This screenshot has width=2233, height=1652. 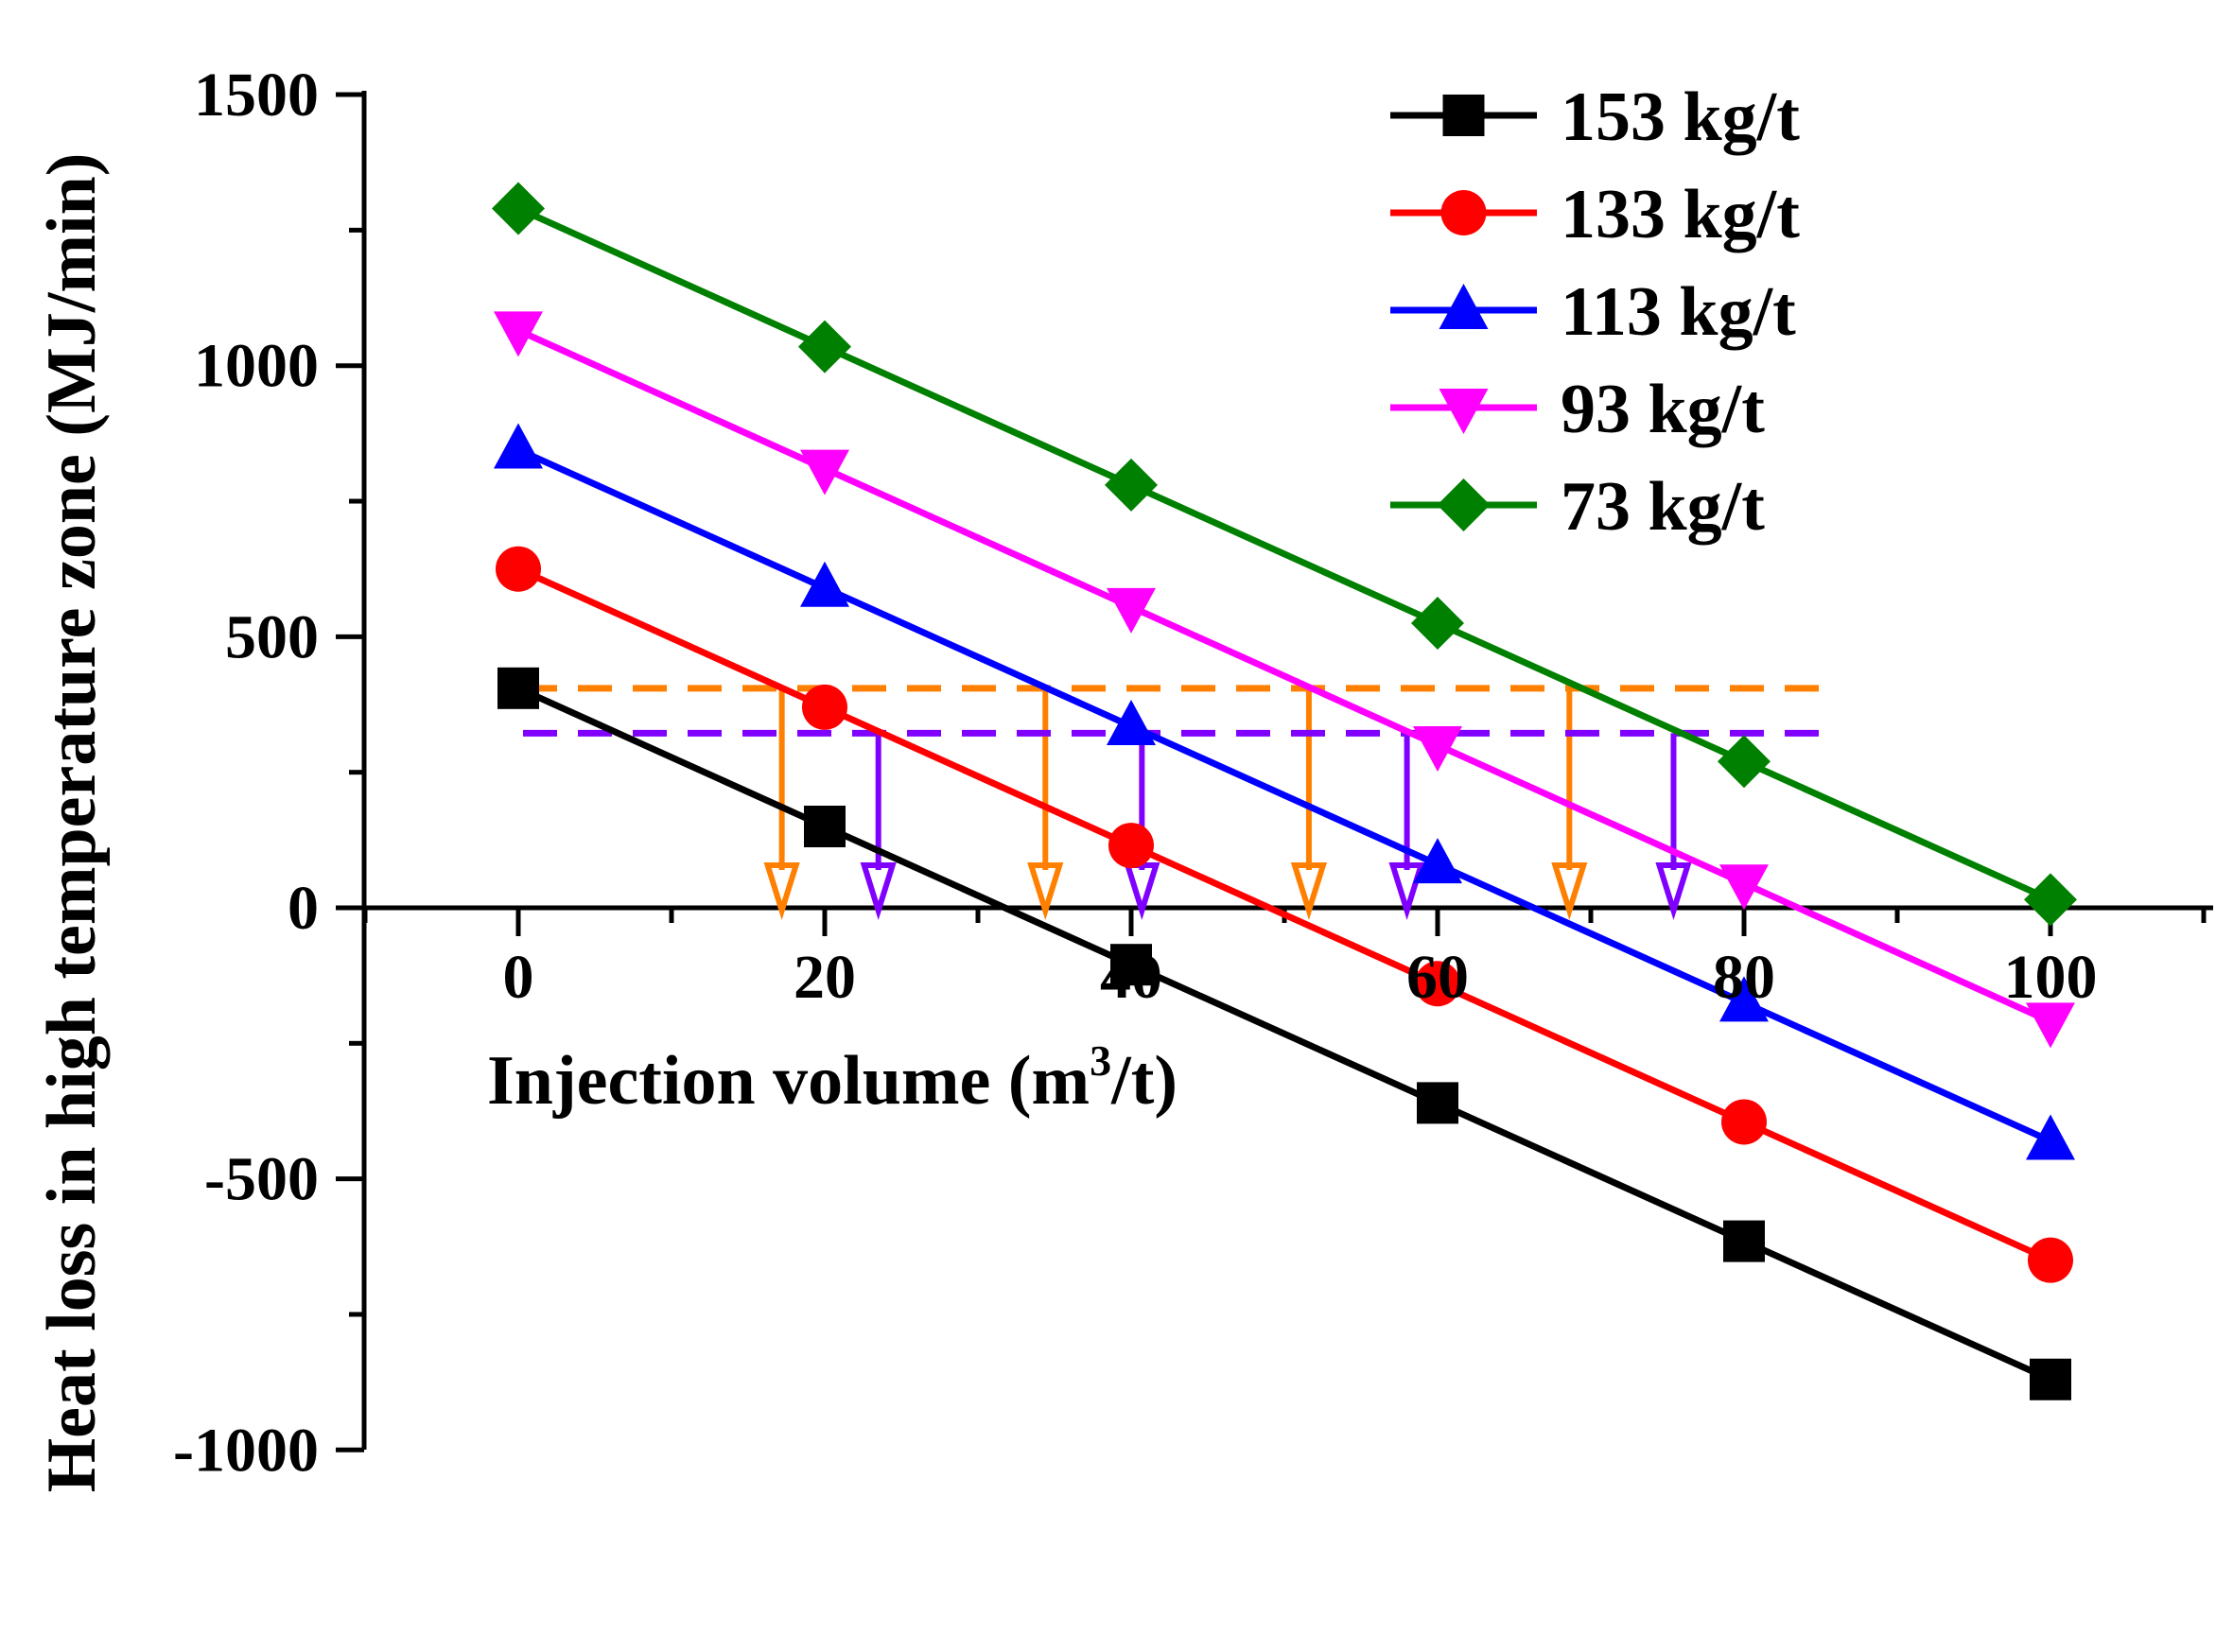 I want to click on legend-item: 133 kg/t, so click(x=1595, y=215).